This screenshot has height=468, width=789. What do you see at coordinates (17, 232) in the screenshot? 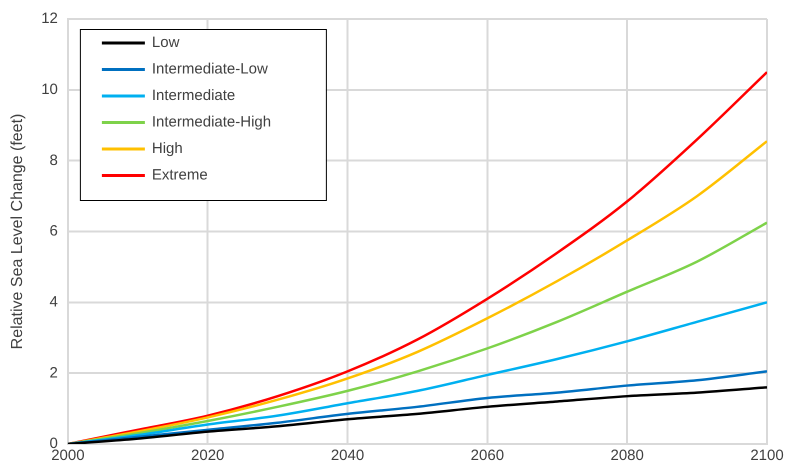
I see `y-axis-title: Relative Sea Level Change (feet)` at bounding box center [17, 232].